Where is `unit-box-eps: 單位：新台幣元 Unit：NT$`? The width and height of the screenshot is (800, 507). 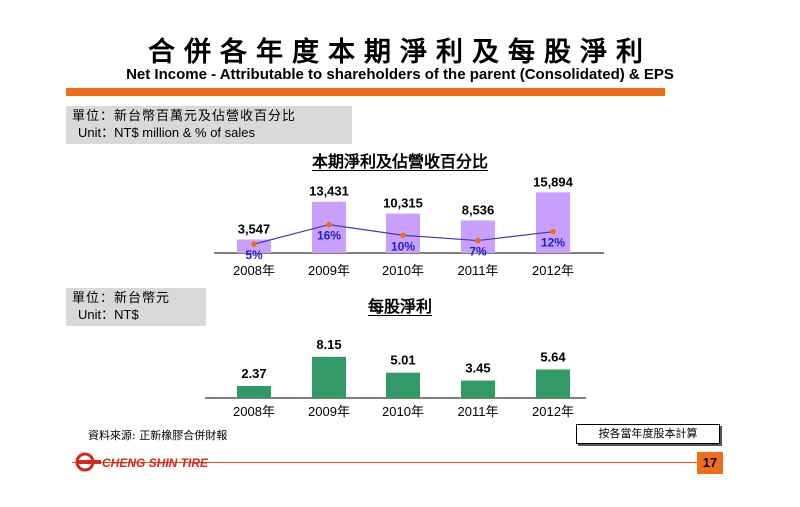 unit-box-eps: 單位：新台幣元 Unit：NT$ is located at coordinates (136, 307).